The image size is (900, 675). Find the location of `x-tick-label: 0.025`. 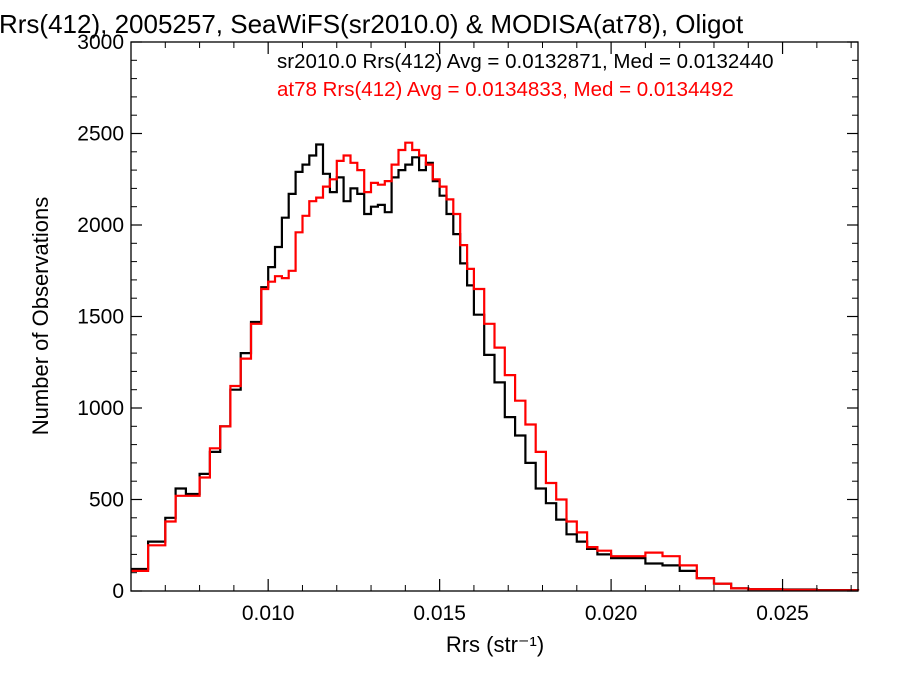

x-tick-label: 0.025 is located at coordinates (782, 613).